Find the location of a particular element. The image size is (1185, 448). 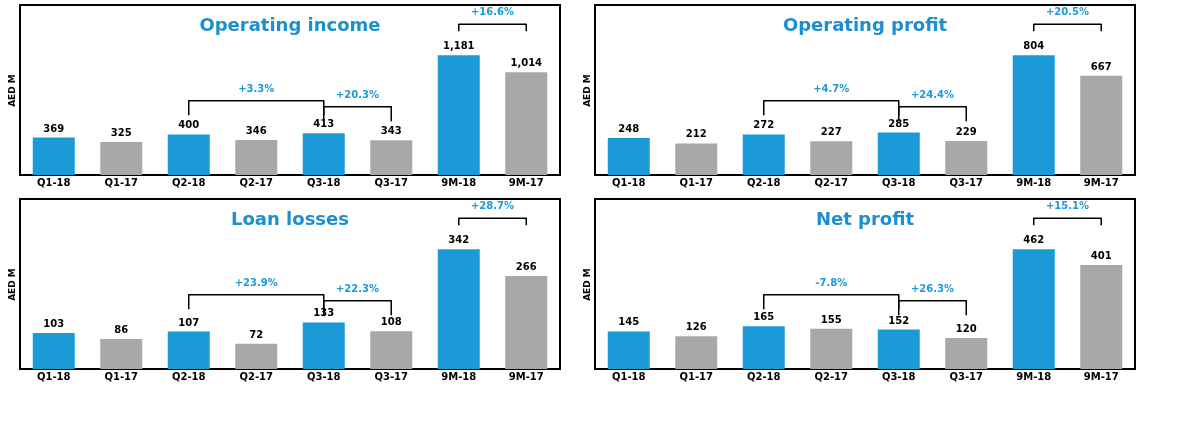

text: +28.7% is located at coordinates (492, 206).